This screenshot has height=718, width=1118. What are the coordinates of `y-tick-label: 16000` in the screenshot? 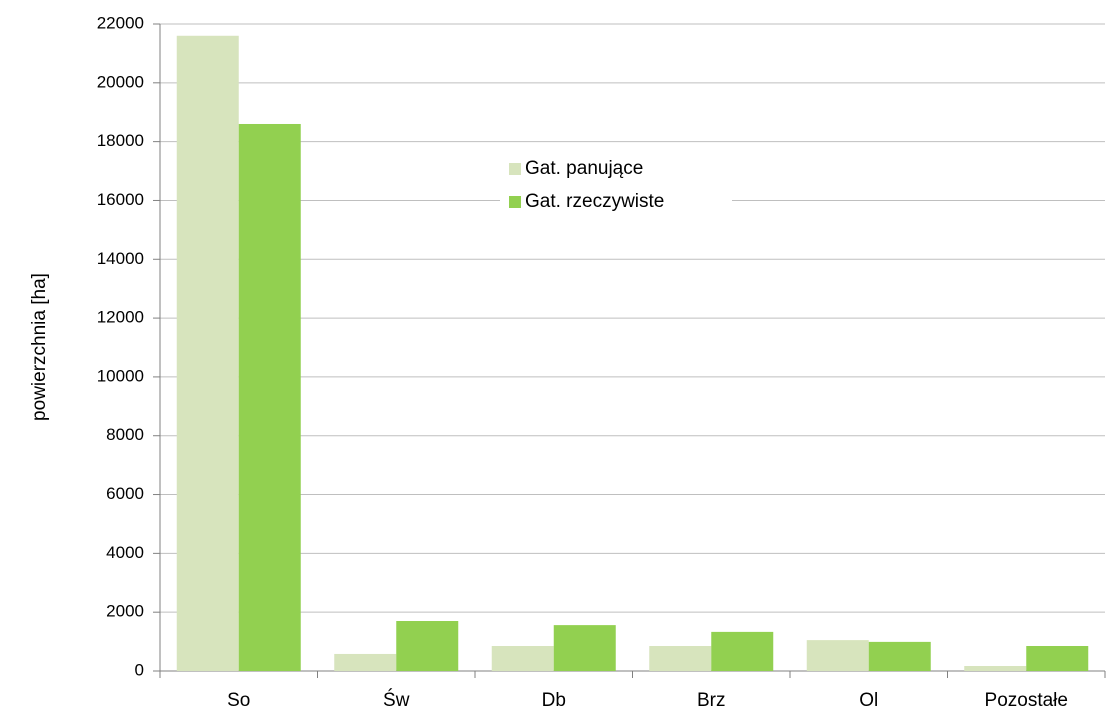 It's located at (120, 199).